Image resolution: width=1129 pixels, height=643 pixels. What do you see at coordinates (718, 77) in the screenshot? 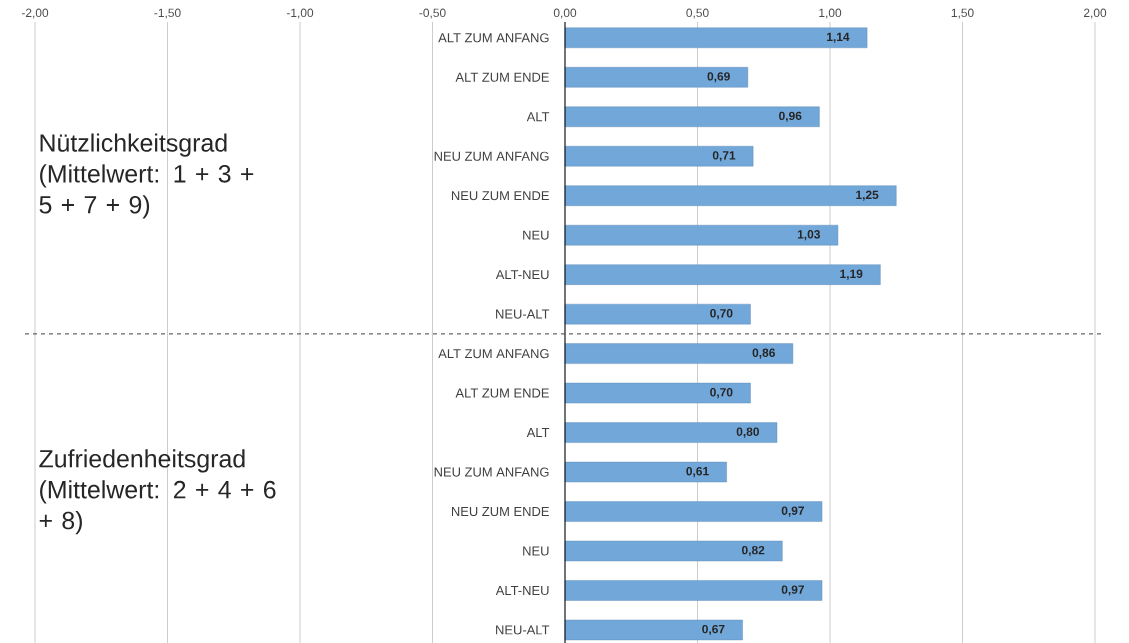
I see `data-label: 0,69` at bounding box center [718, 77].